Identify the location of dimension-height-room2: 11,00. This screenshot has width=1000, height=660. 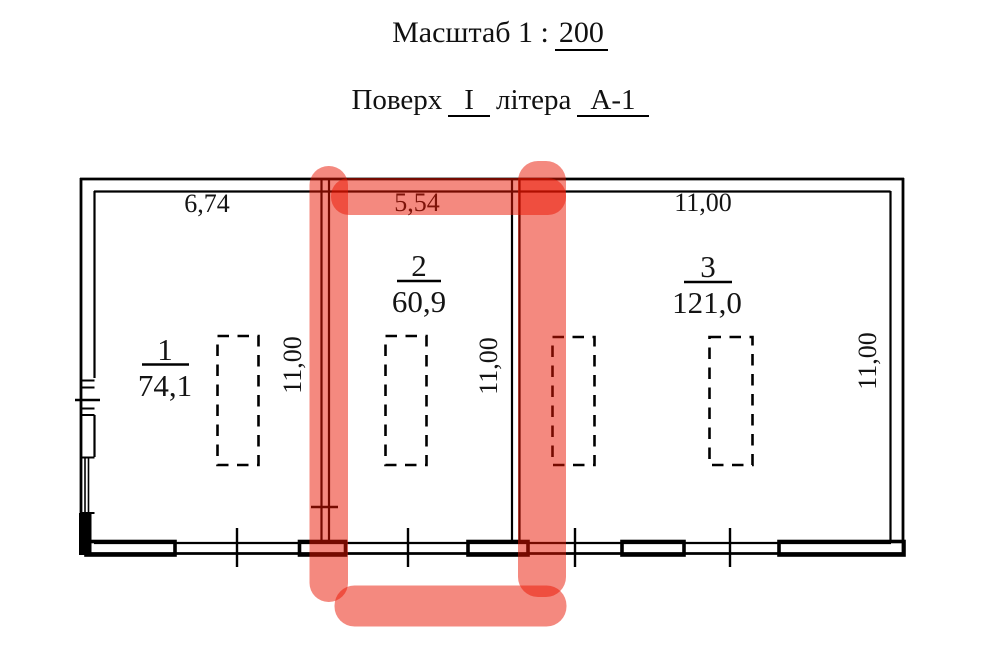
(488, 366).